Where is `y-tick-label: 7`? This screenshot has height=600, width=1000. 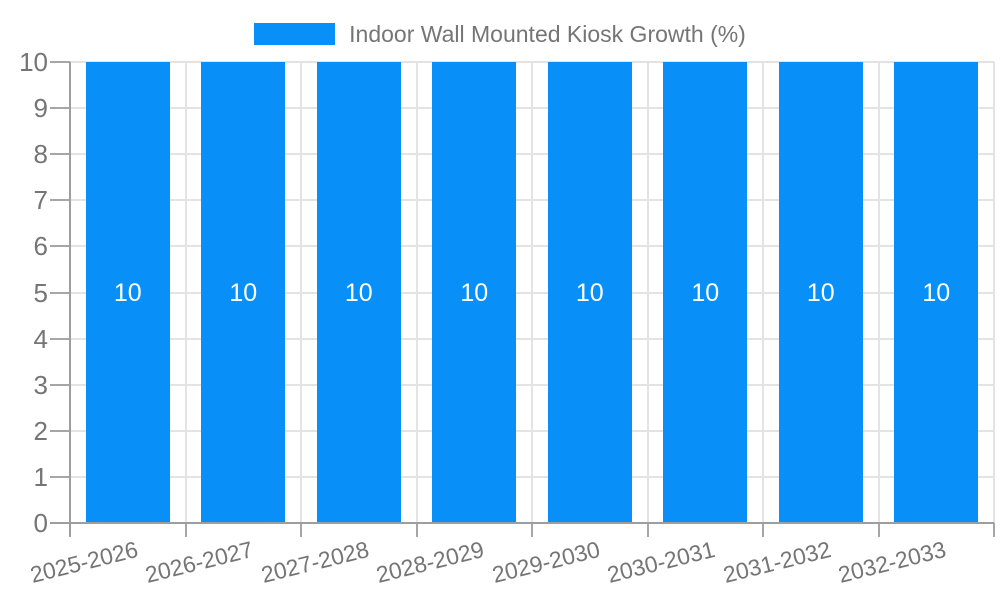
y-tick-label: 7 is located at coordinates (40, 200).